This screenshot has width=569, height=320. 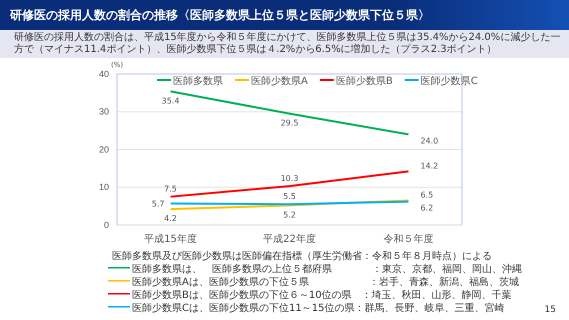 I want to click on text: 医師多数県は、 医師多数県の上位５都府県 ：東京、京都、福岡、岡山、沖縄, so click(x=327, y=269).